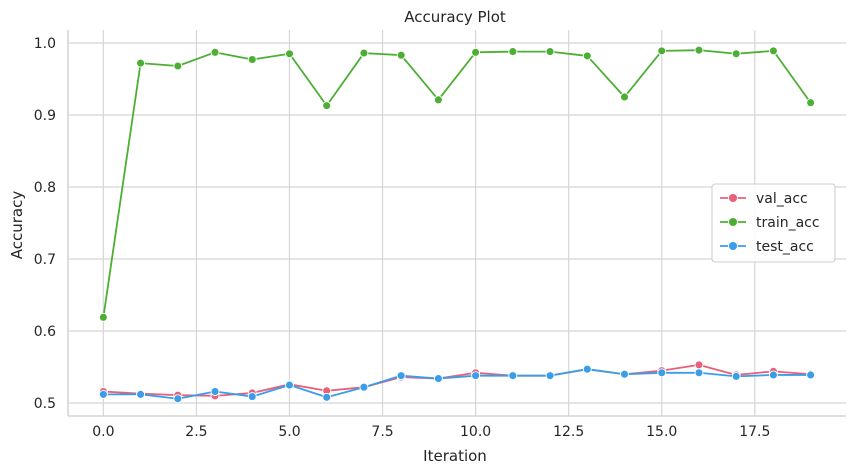 Image resolution: width=853 pixels, height=474 pixels. Describe the element at coordinates (45, 116) in the screenshot. I see `y-tick-label: 0.9` at that location.